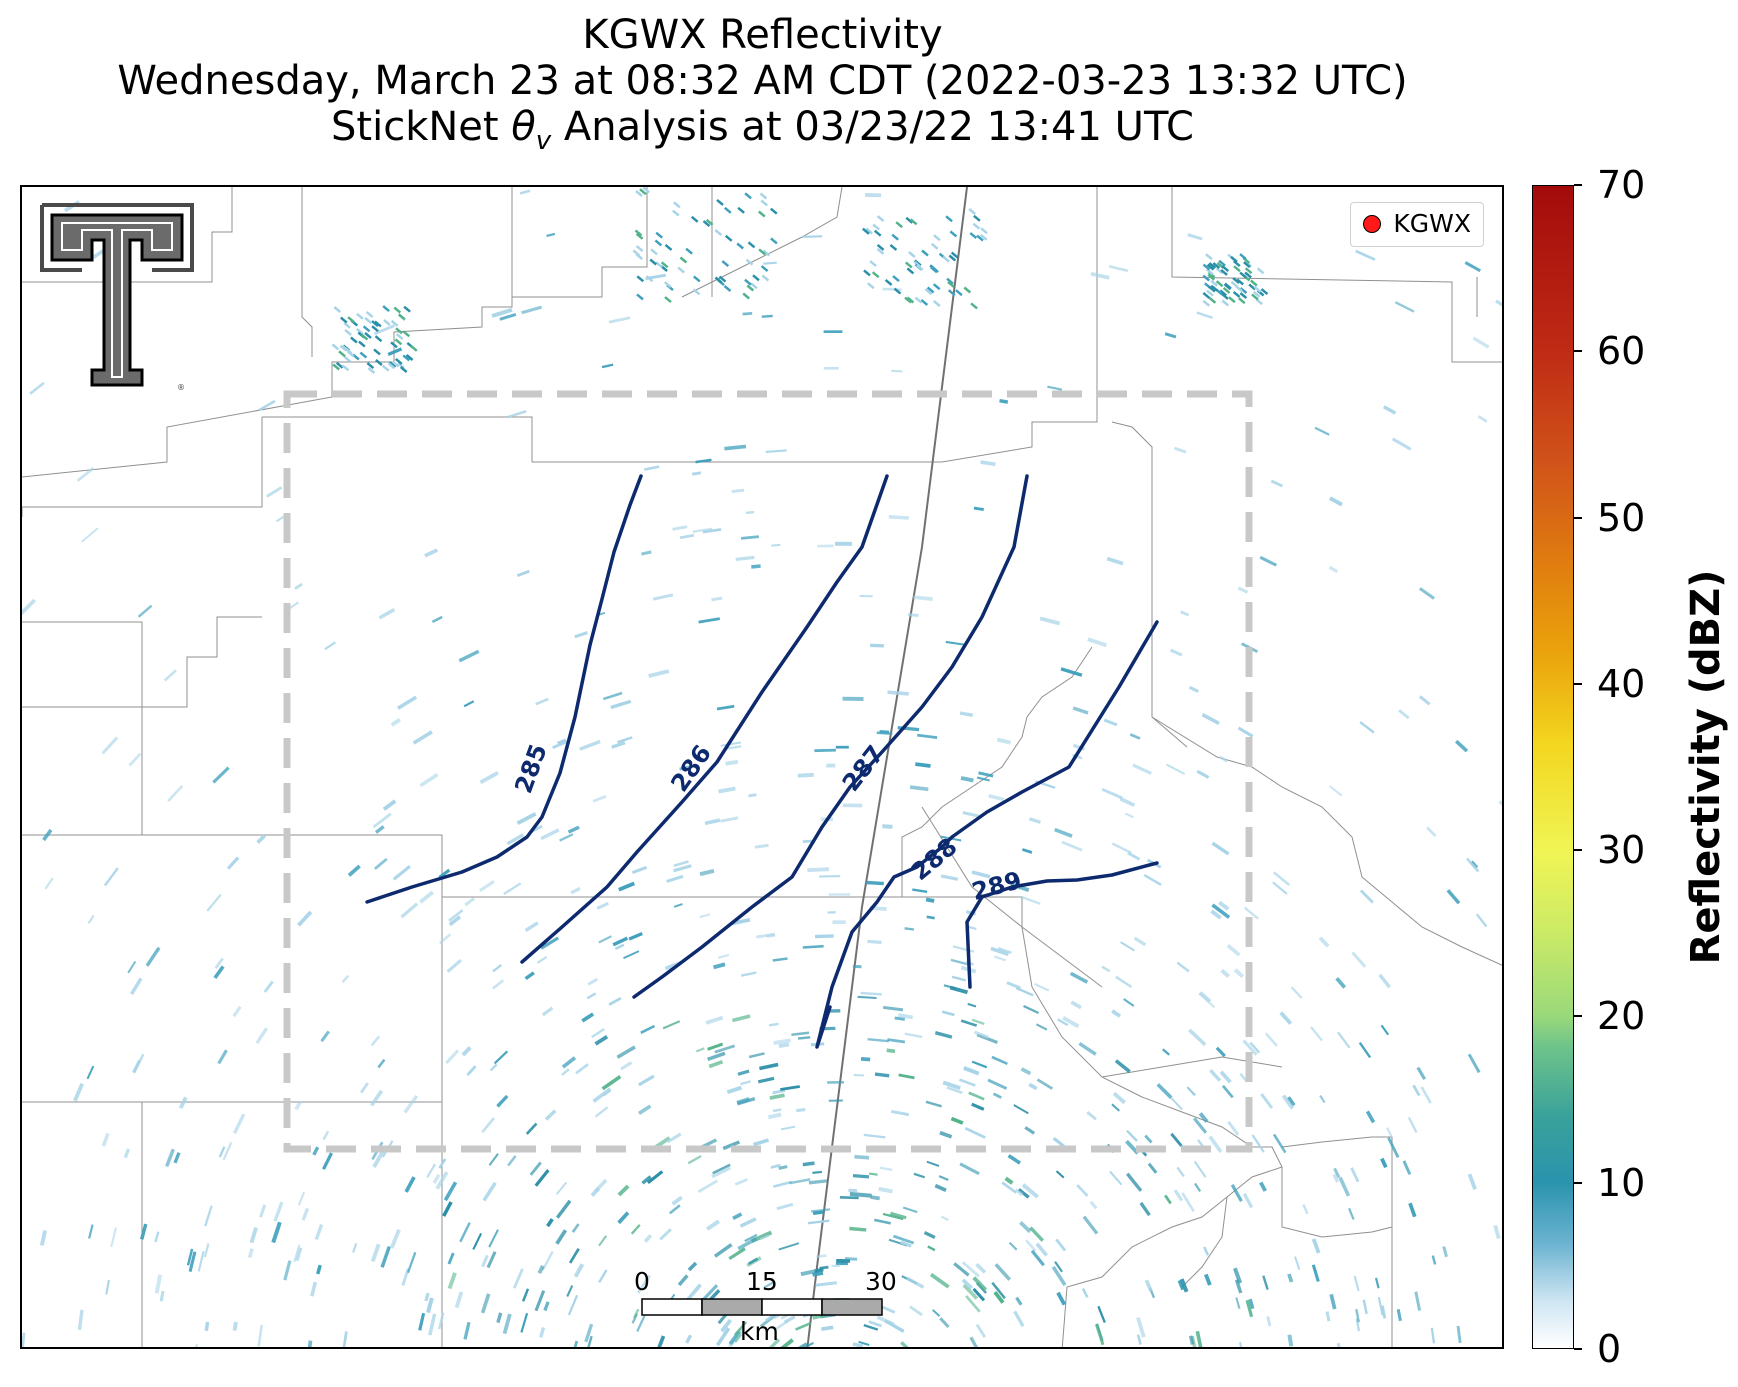 Image resolution: width=1738 pixels, height=1387 pixels. What do you see at coordinates (1621, 351) in the screenshot?
I see `colorbar-tick-label: 60` at bounding box center [1621, 351].